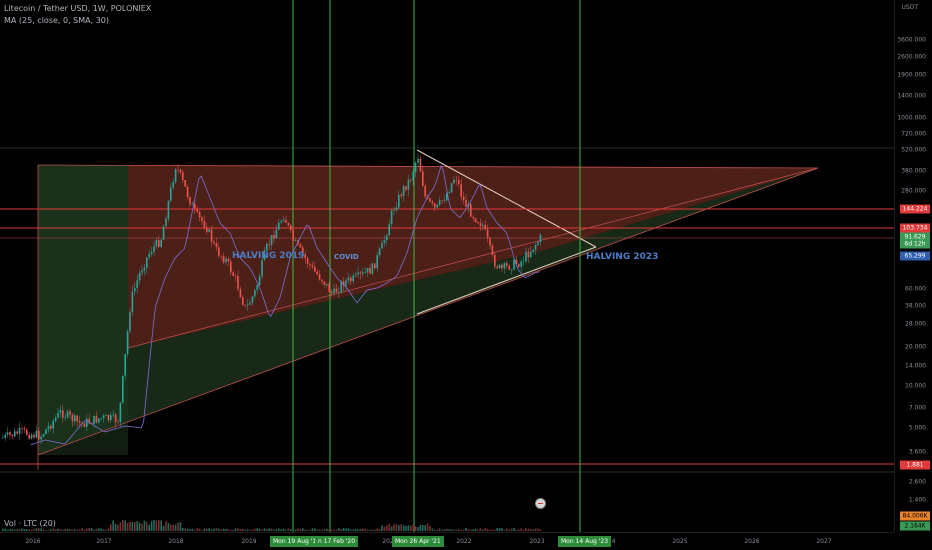  I want to click on time-tick-label: 2019, so click(249, 541).